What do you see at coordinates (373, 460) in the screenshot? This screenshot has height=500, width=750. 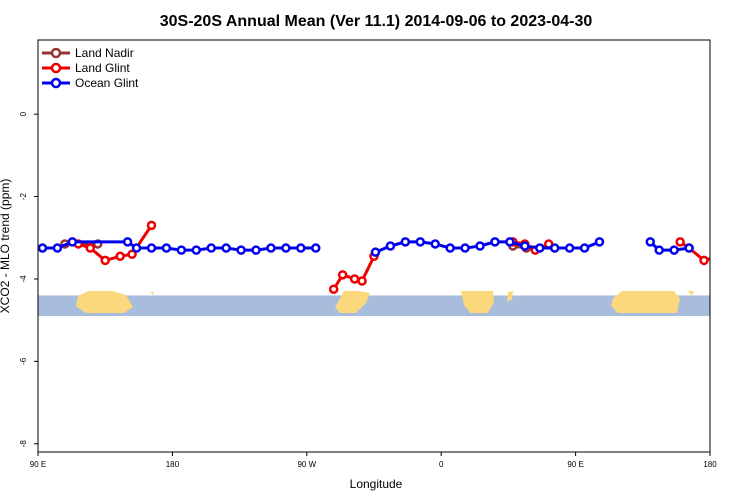 I see `x-axis: 90 E 180 90 W 0 90 E 180` at bounding box center [373, 460].